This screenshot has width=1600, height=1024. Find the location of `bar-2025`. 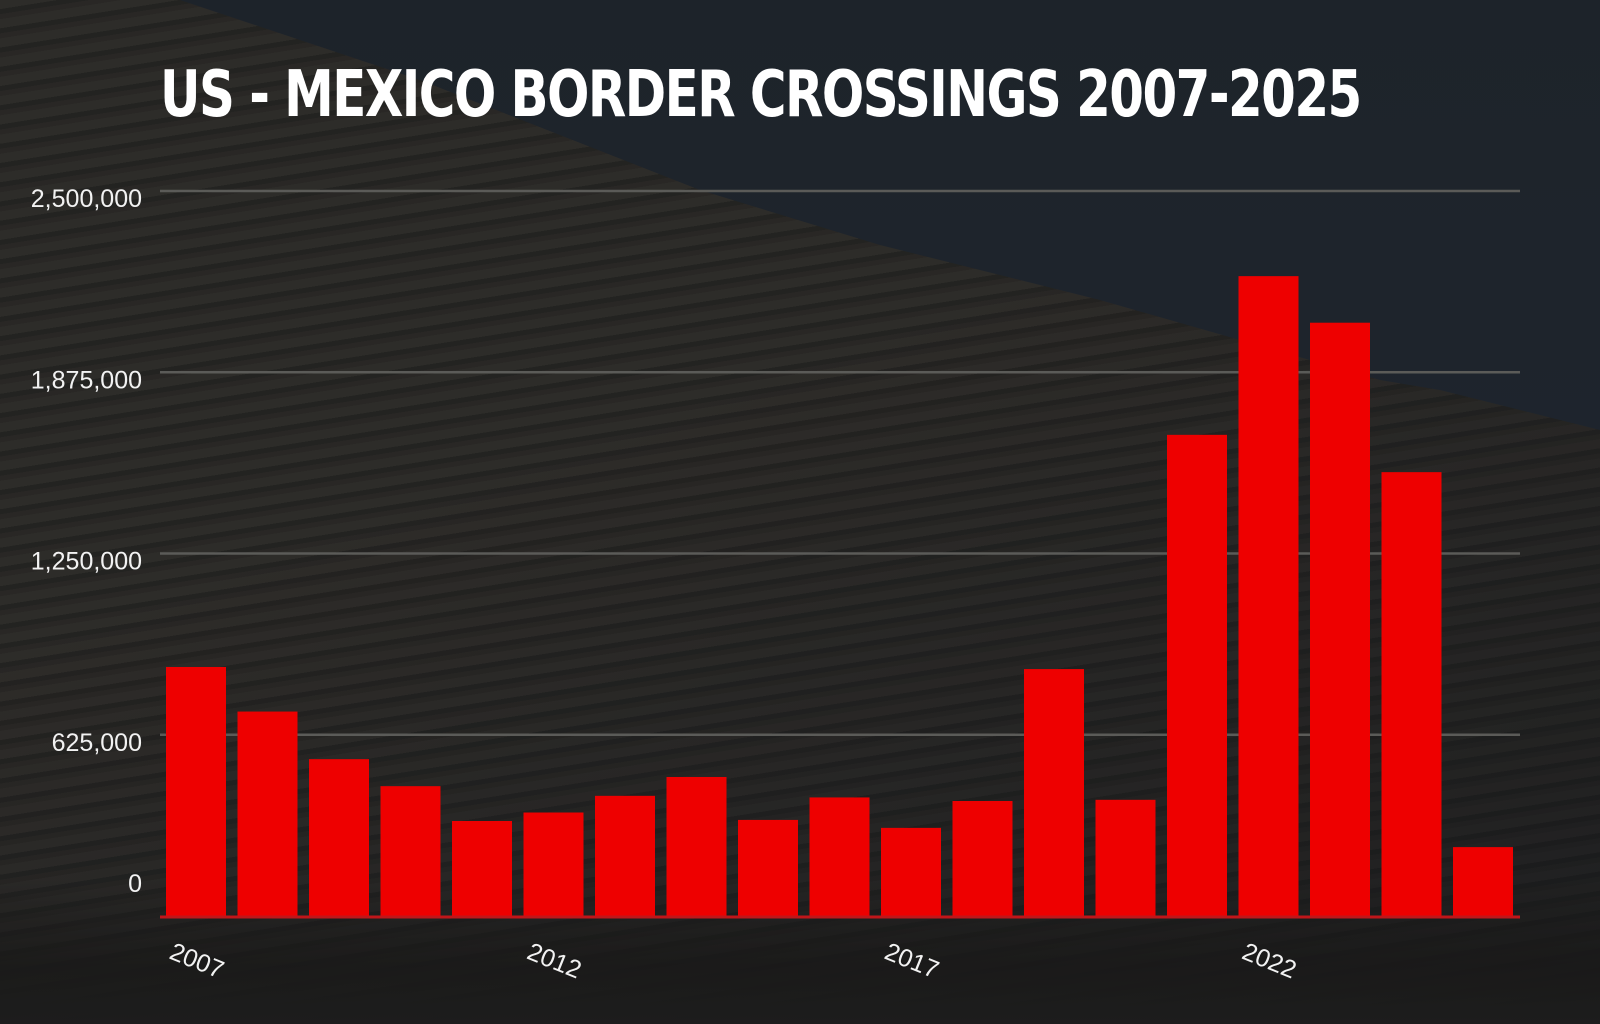

bar-2025 is located at coordinates (1483, 881).